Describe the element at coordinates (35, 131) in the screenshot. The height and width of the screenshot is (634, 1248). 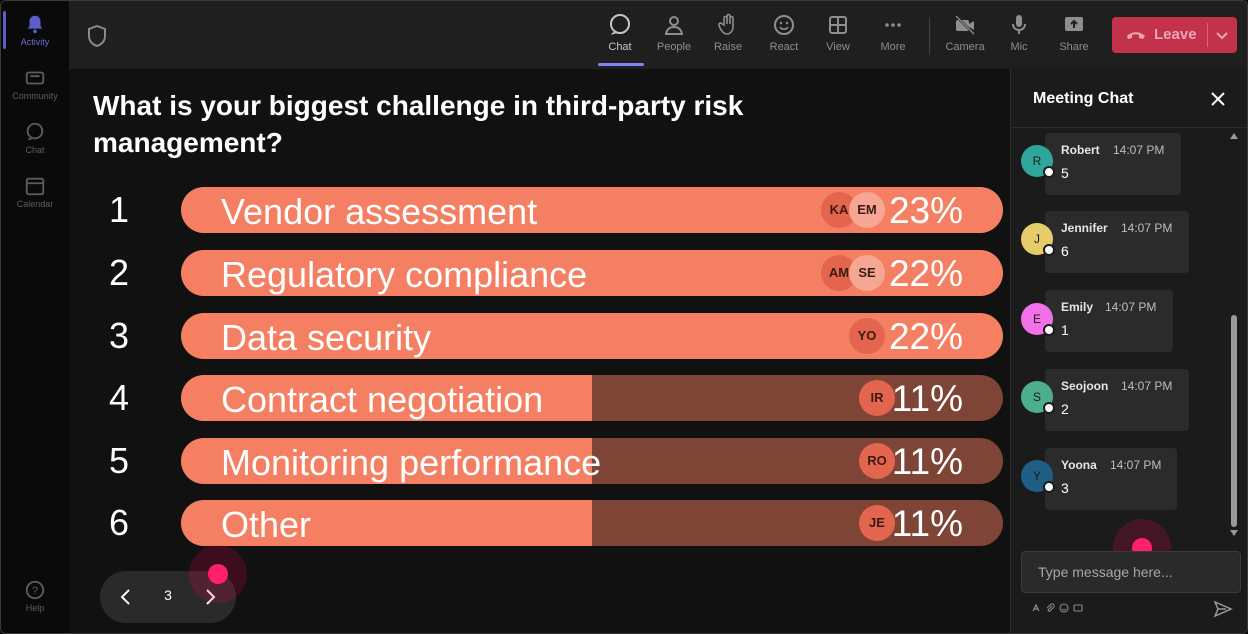
I see `chat-icon` at that location.